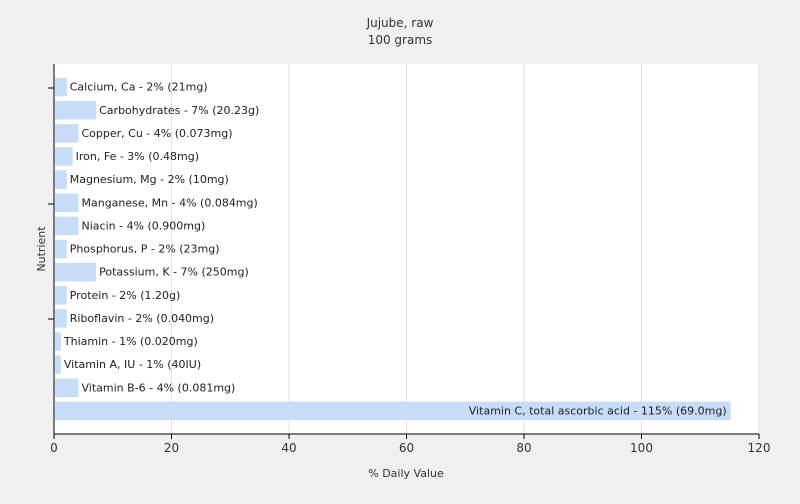  I want to click on x-axis-label: % Daily Value, so click(406, 473).